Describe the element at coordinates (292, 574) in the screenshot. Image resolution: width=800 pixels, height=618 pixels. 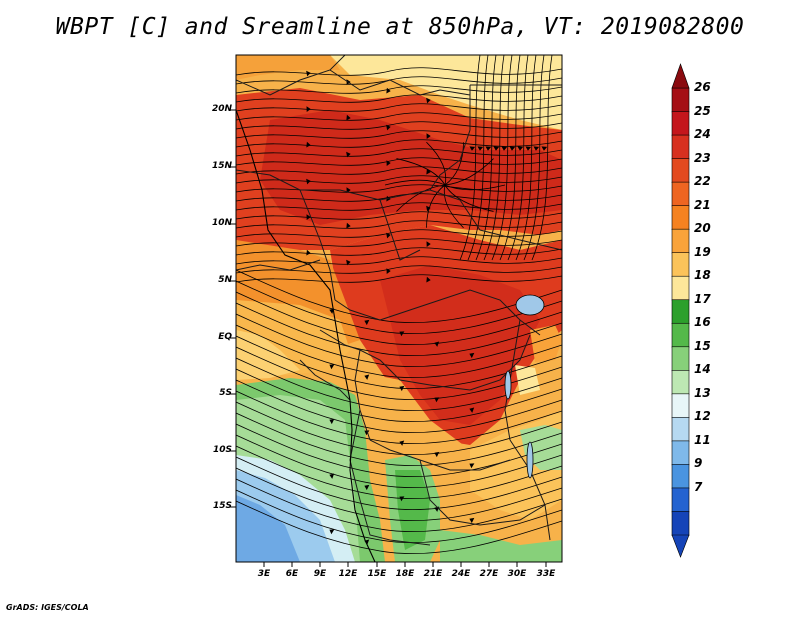
I see `longitude-label: 6E` at that location.